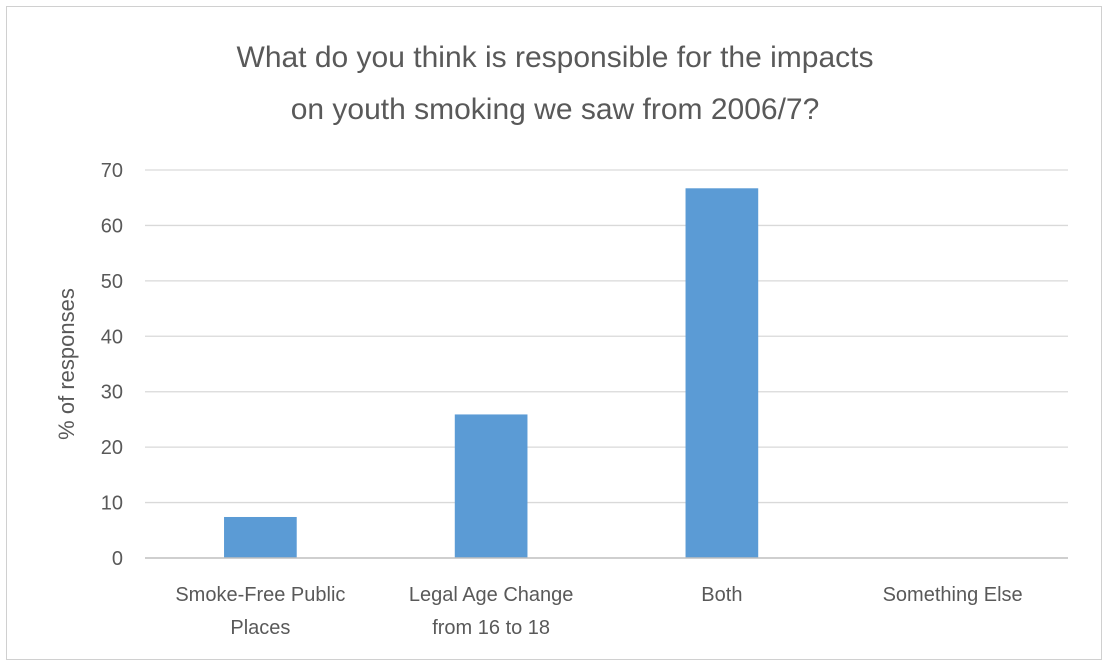 This screenshot has width=1110, height=668. I want to click on category-label: Something Else, so click(953, 595).